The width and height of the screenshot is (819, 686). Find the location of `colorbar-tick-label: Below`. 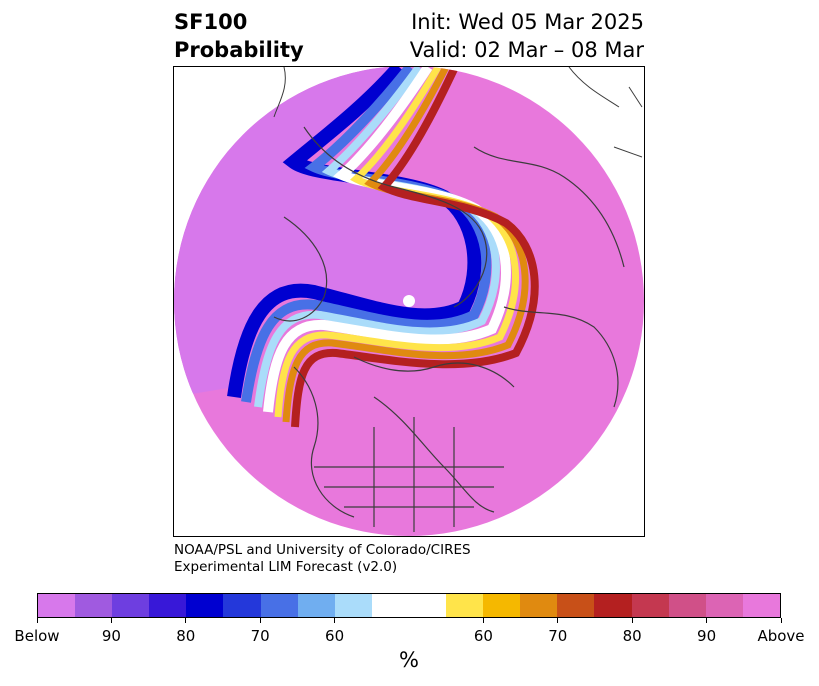

colorbar-tick-label: Below is located at coordinates (37, 636).